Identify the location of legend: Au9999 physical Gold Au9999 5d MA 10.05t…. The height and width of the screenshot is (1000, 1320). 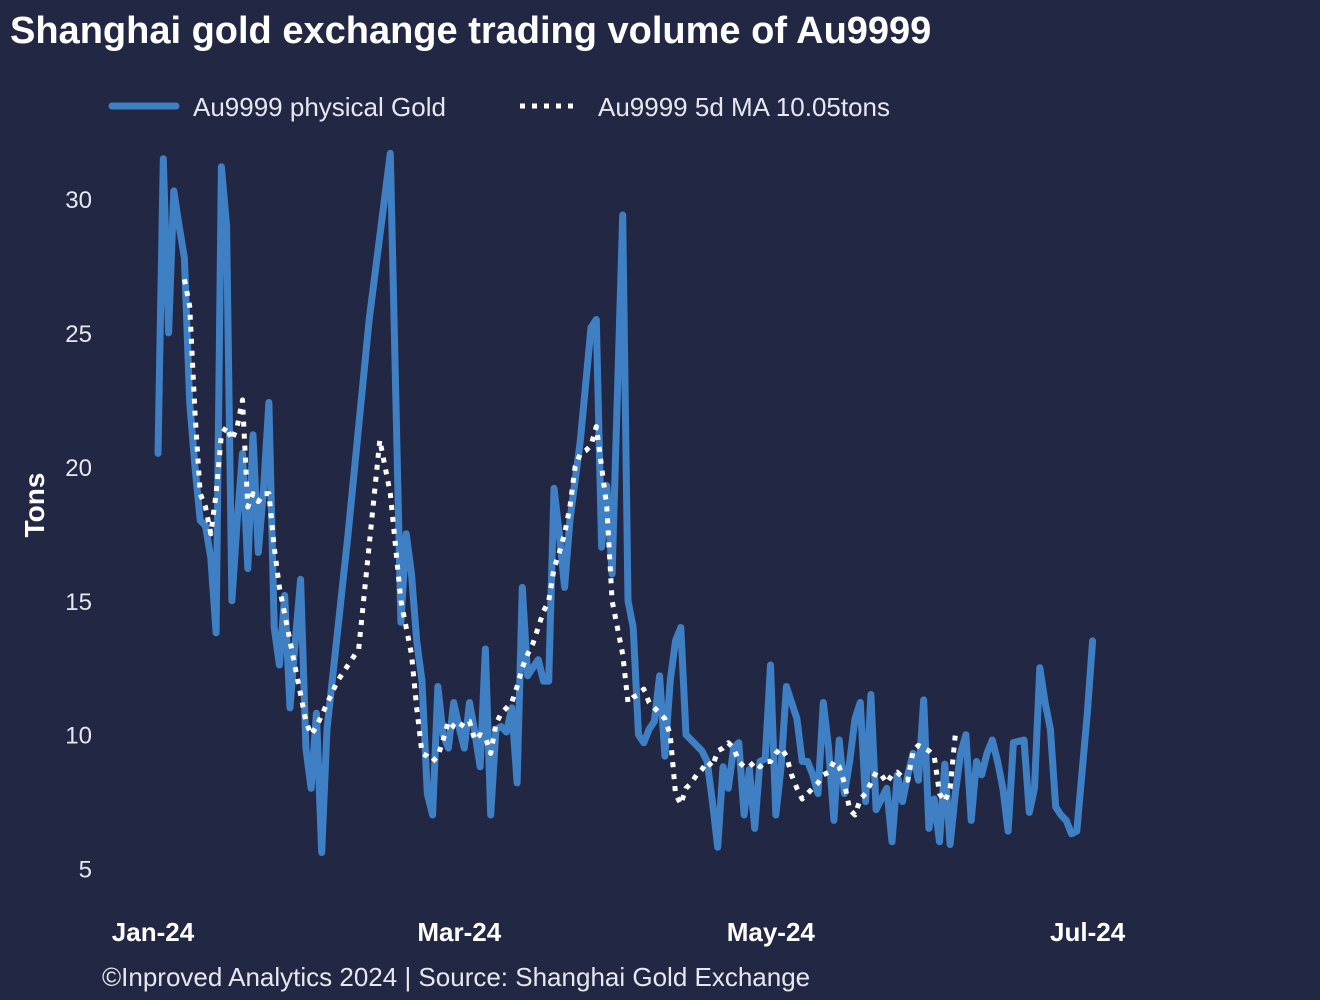
(499, 107).